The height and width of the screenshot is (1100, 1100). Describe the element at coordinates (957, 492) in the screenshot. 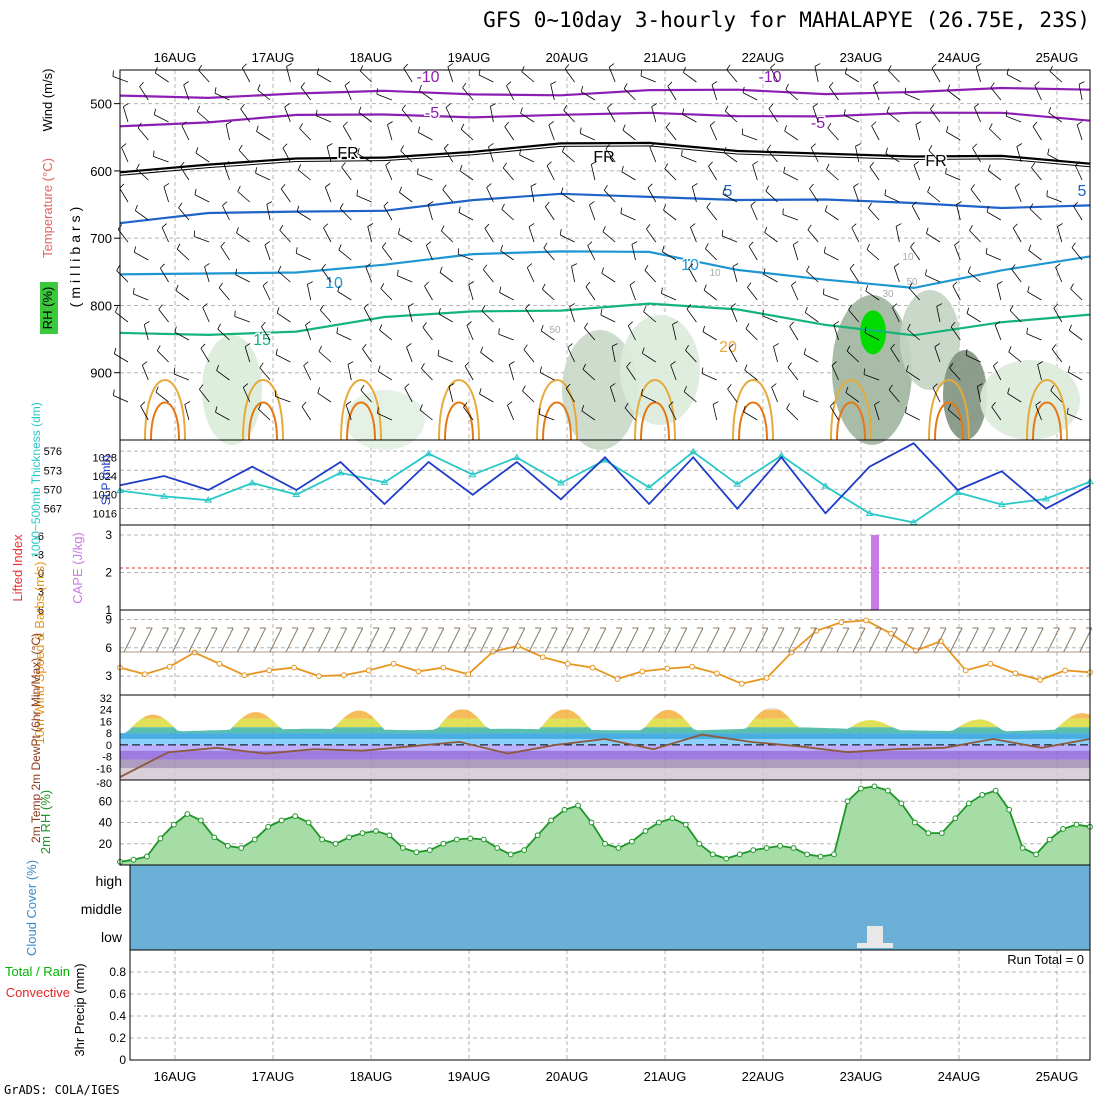

I see `thickness-point` at that location.